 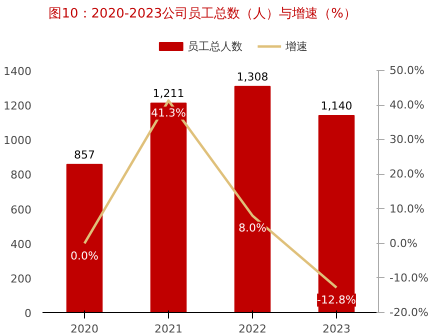 What do you see at coordinates (407, 139) in the screenshot?
I see `y2-tick-label: 30.0%` at bounding box center [407, 139].